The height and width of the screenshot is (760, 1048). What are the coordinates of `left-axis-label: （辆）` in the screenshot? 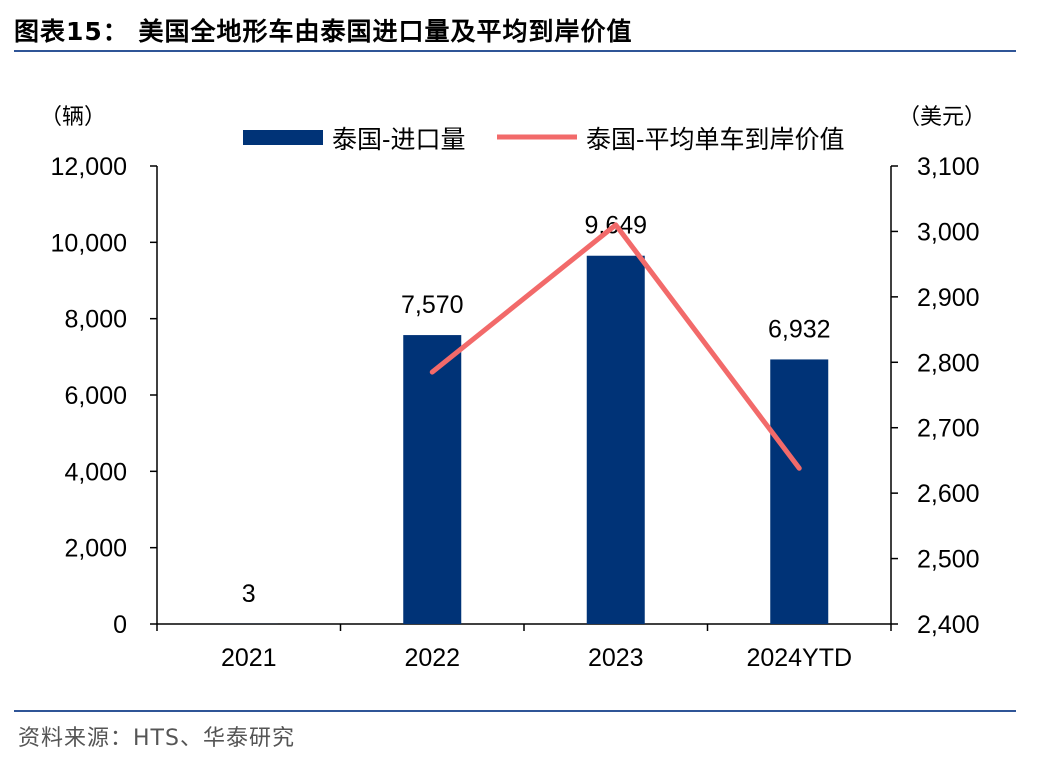 It's located at (73, 117).